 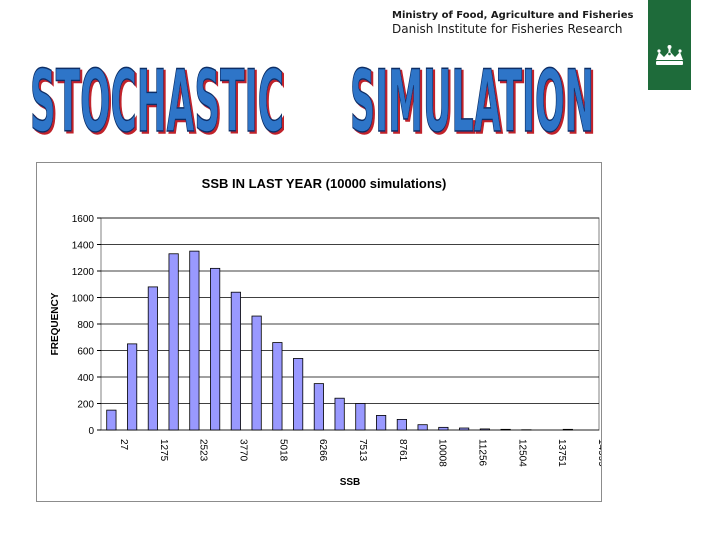 What do you see at coordinates (322, 450) in the screenshot?
I see `x-tick-label: 6266` at bounding box center [322, 450].